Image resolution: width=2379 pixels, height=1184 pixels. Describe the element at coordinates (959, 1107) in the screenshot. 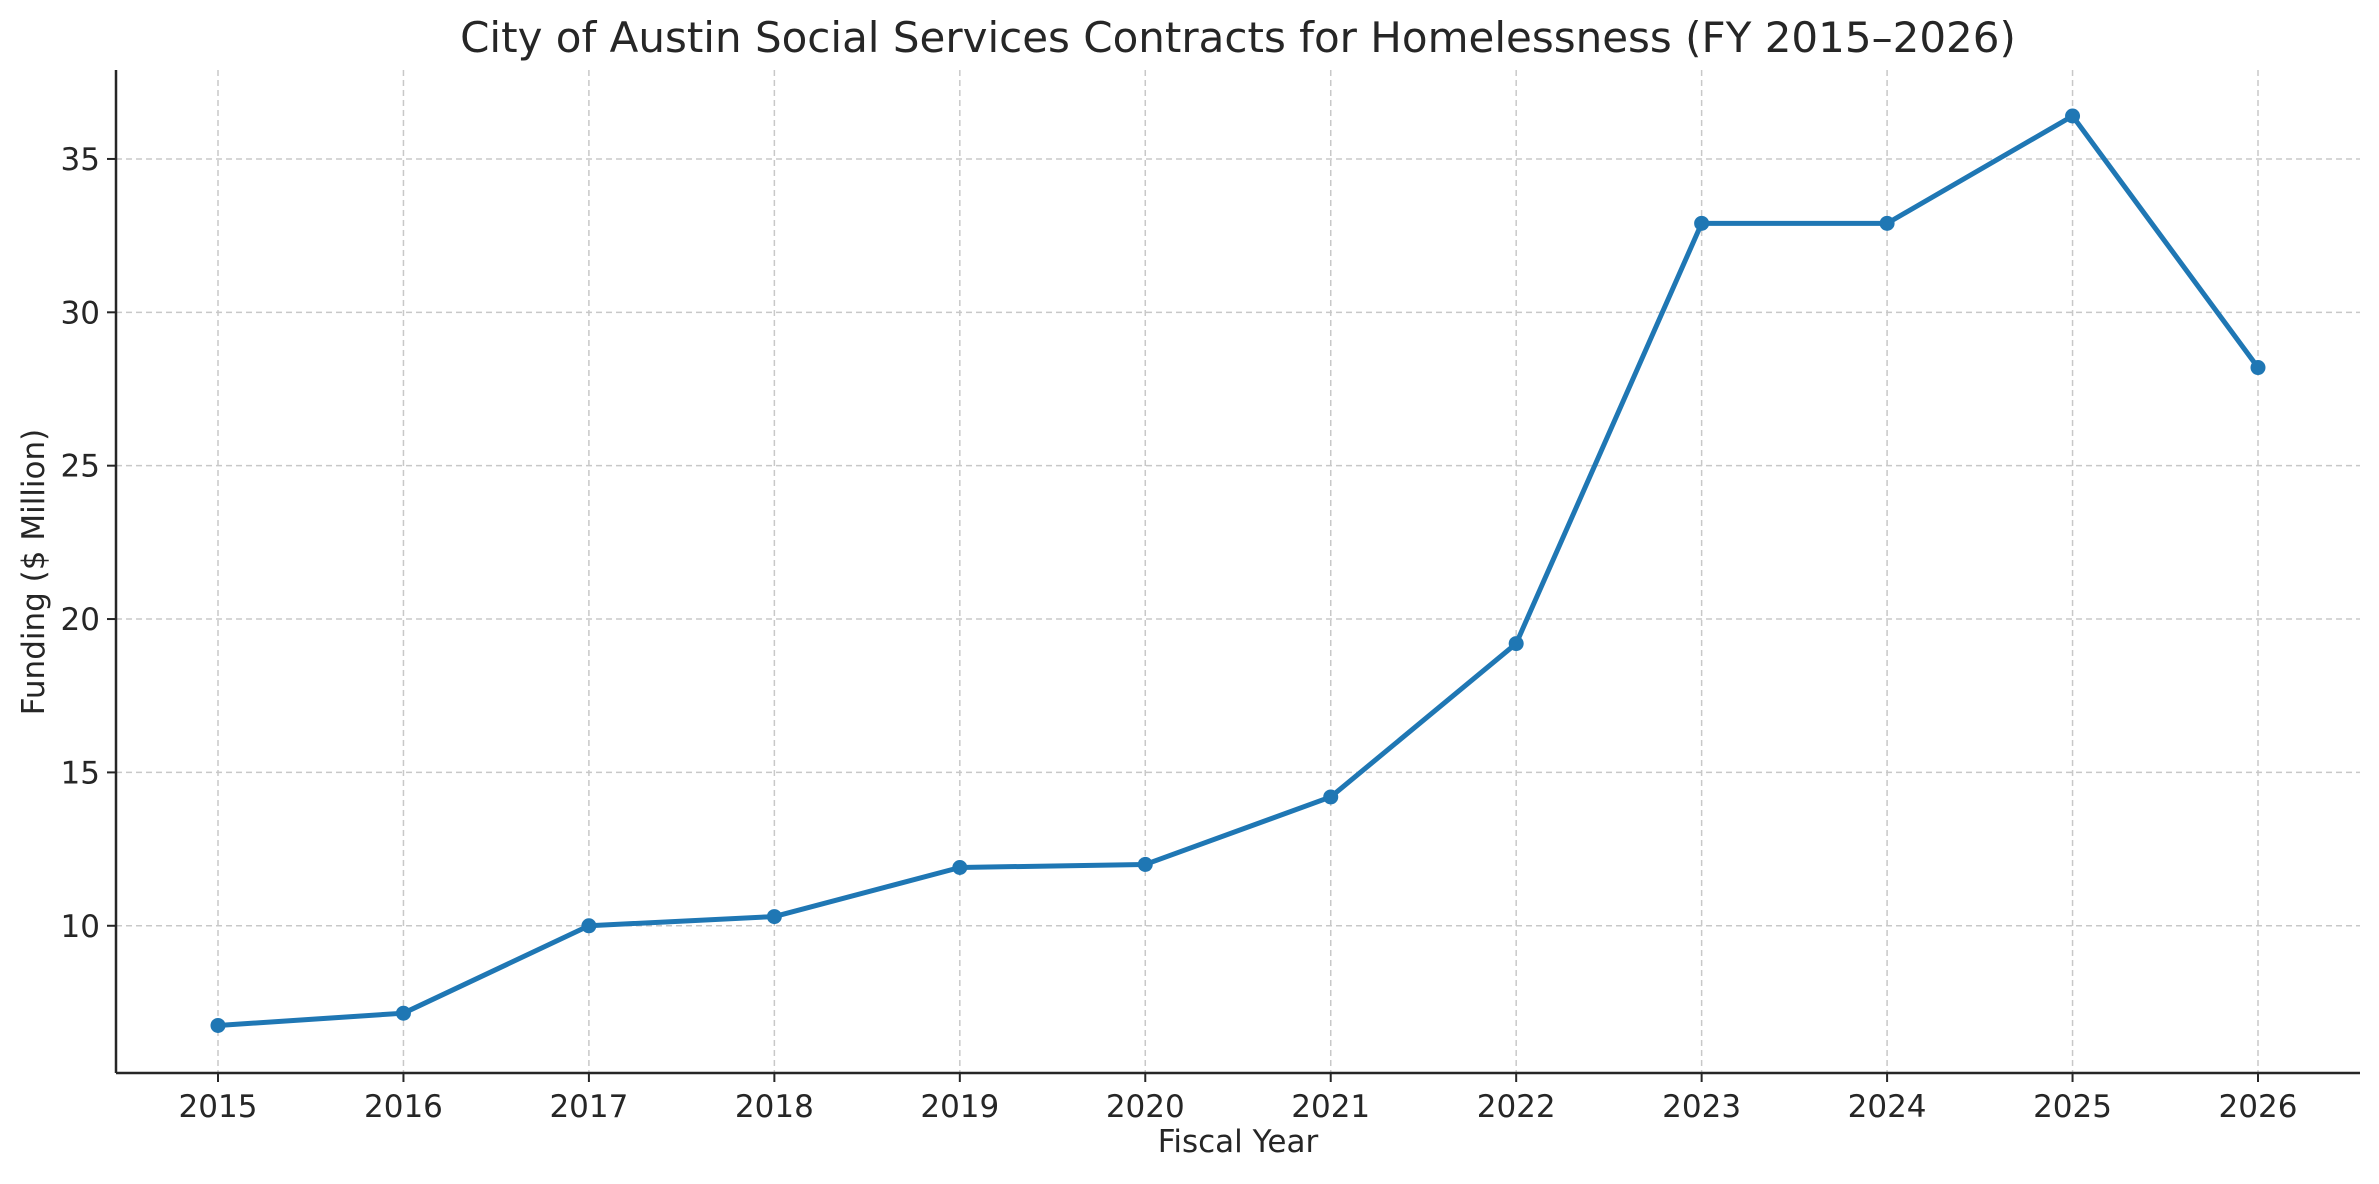

I see `x-tick-label: 2019` at that location.